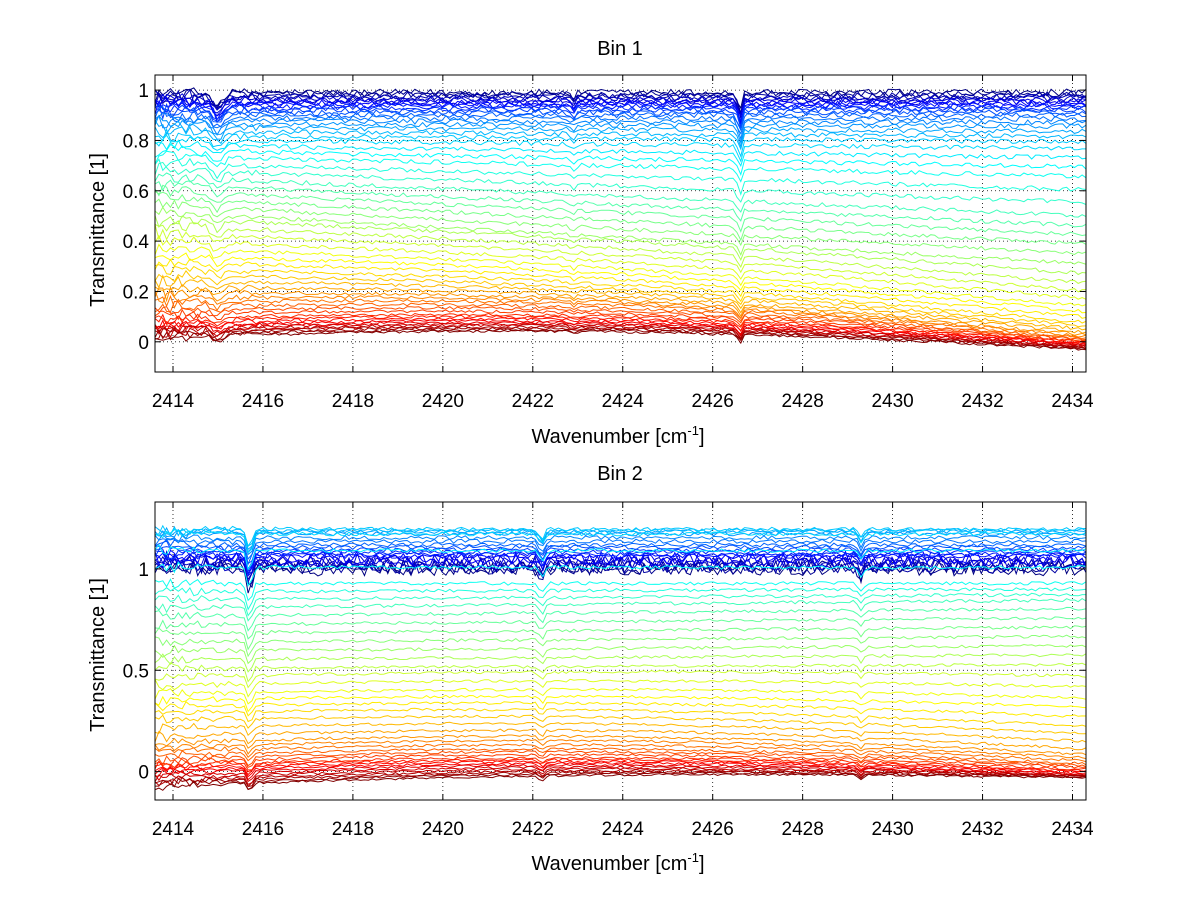 The image size is (1200, 901). I want to click on y-tick-label: 0.4, so click(136, 242).